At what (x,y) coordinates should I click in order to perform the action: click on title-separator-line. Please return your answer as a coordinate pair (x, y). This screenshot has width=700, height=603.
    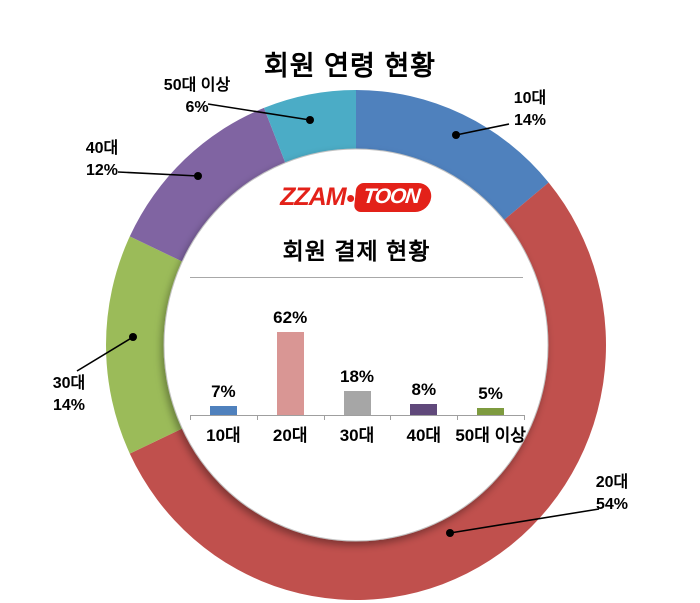
    Looking at the image, I should click on (356, 277).